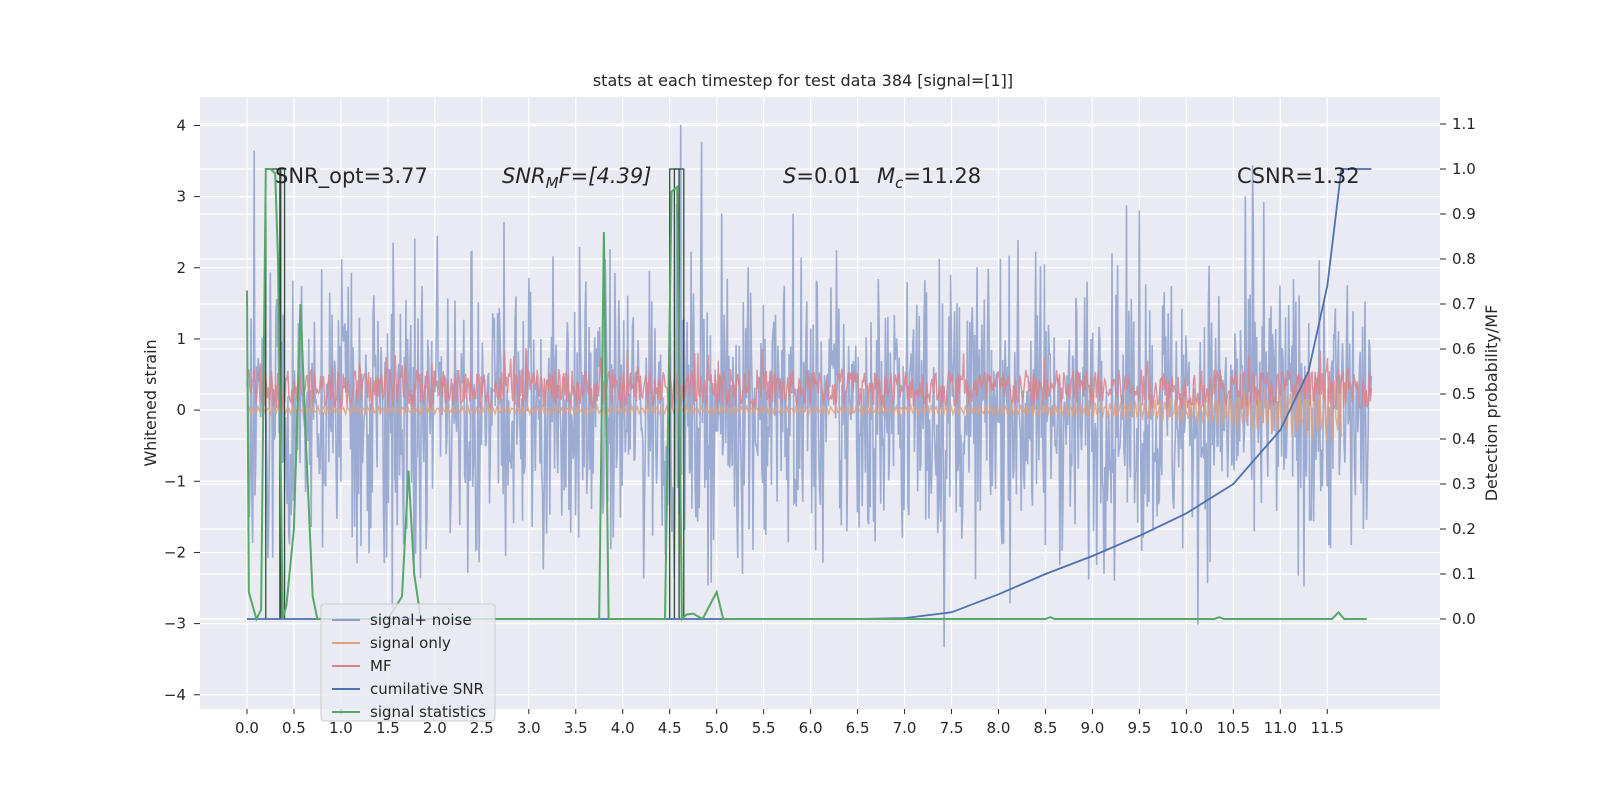 This screenshot has width=1600, height=800. Describe the element at coordinates (905, 728) in the screenshot. I see `x-tick-label: 7.0` at that location.